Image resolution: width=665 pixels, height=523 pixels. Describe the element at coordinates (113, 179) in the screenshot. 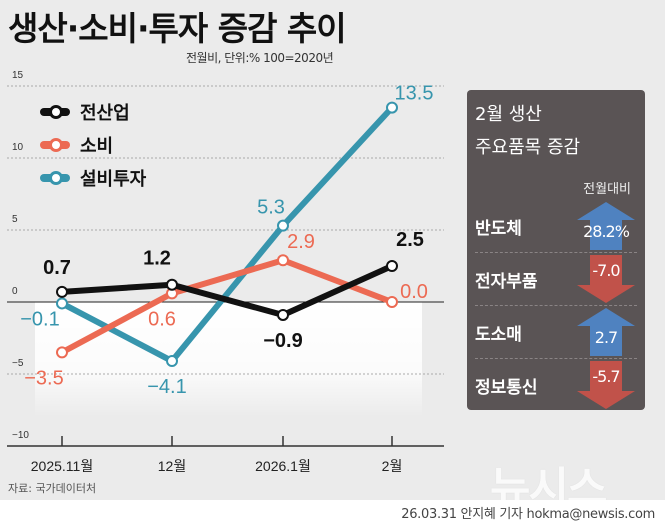

I see `legend-label: 설비투자` at that location.